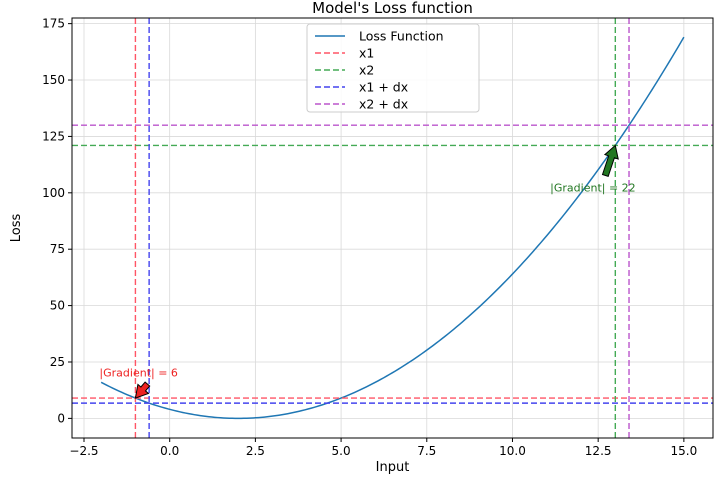 This screenshot has width=727, height=477. Describe the element at coordinates (57, 306) in the screenshot. I see `y-tick-label: 50` at that location.